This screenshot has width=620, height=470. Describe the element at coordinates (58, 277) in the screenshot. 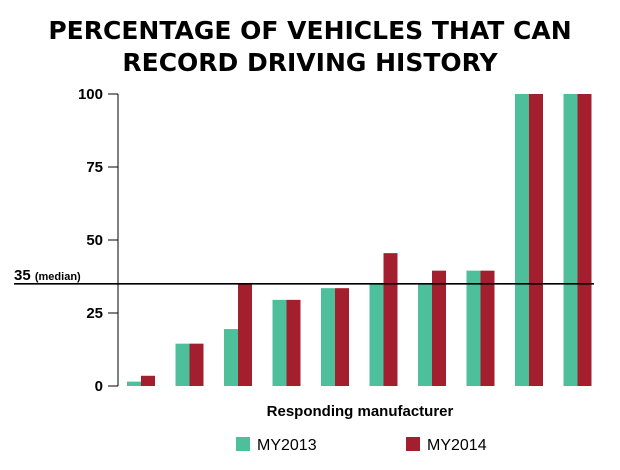

I see `median-note-text: (median)` at that location.